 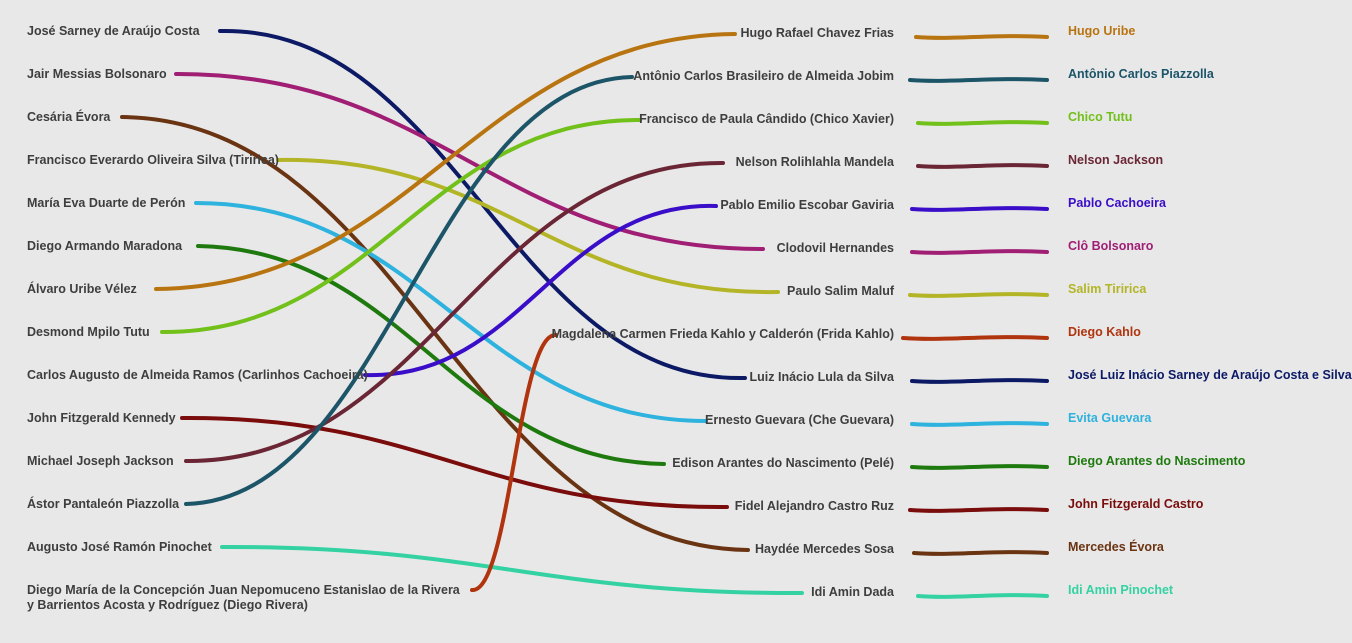 What do you see at coordinates (103, 504) in the screenshot?
I see `left-name-11: Ástor Pantaleón Piazzolla` at bounding box center [103, 504].